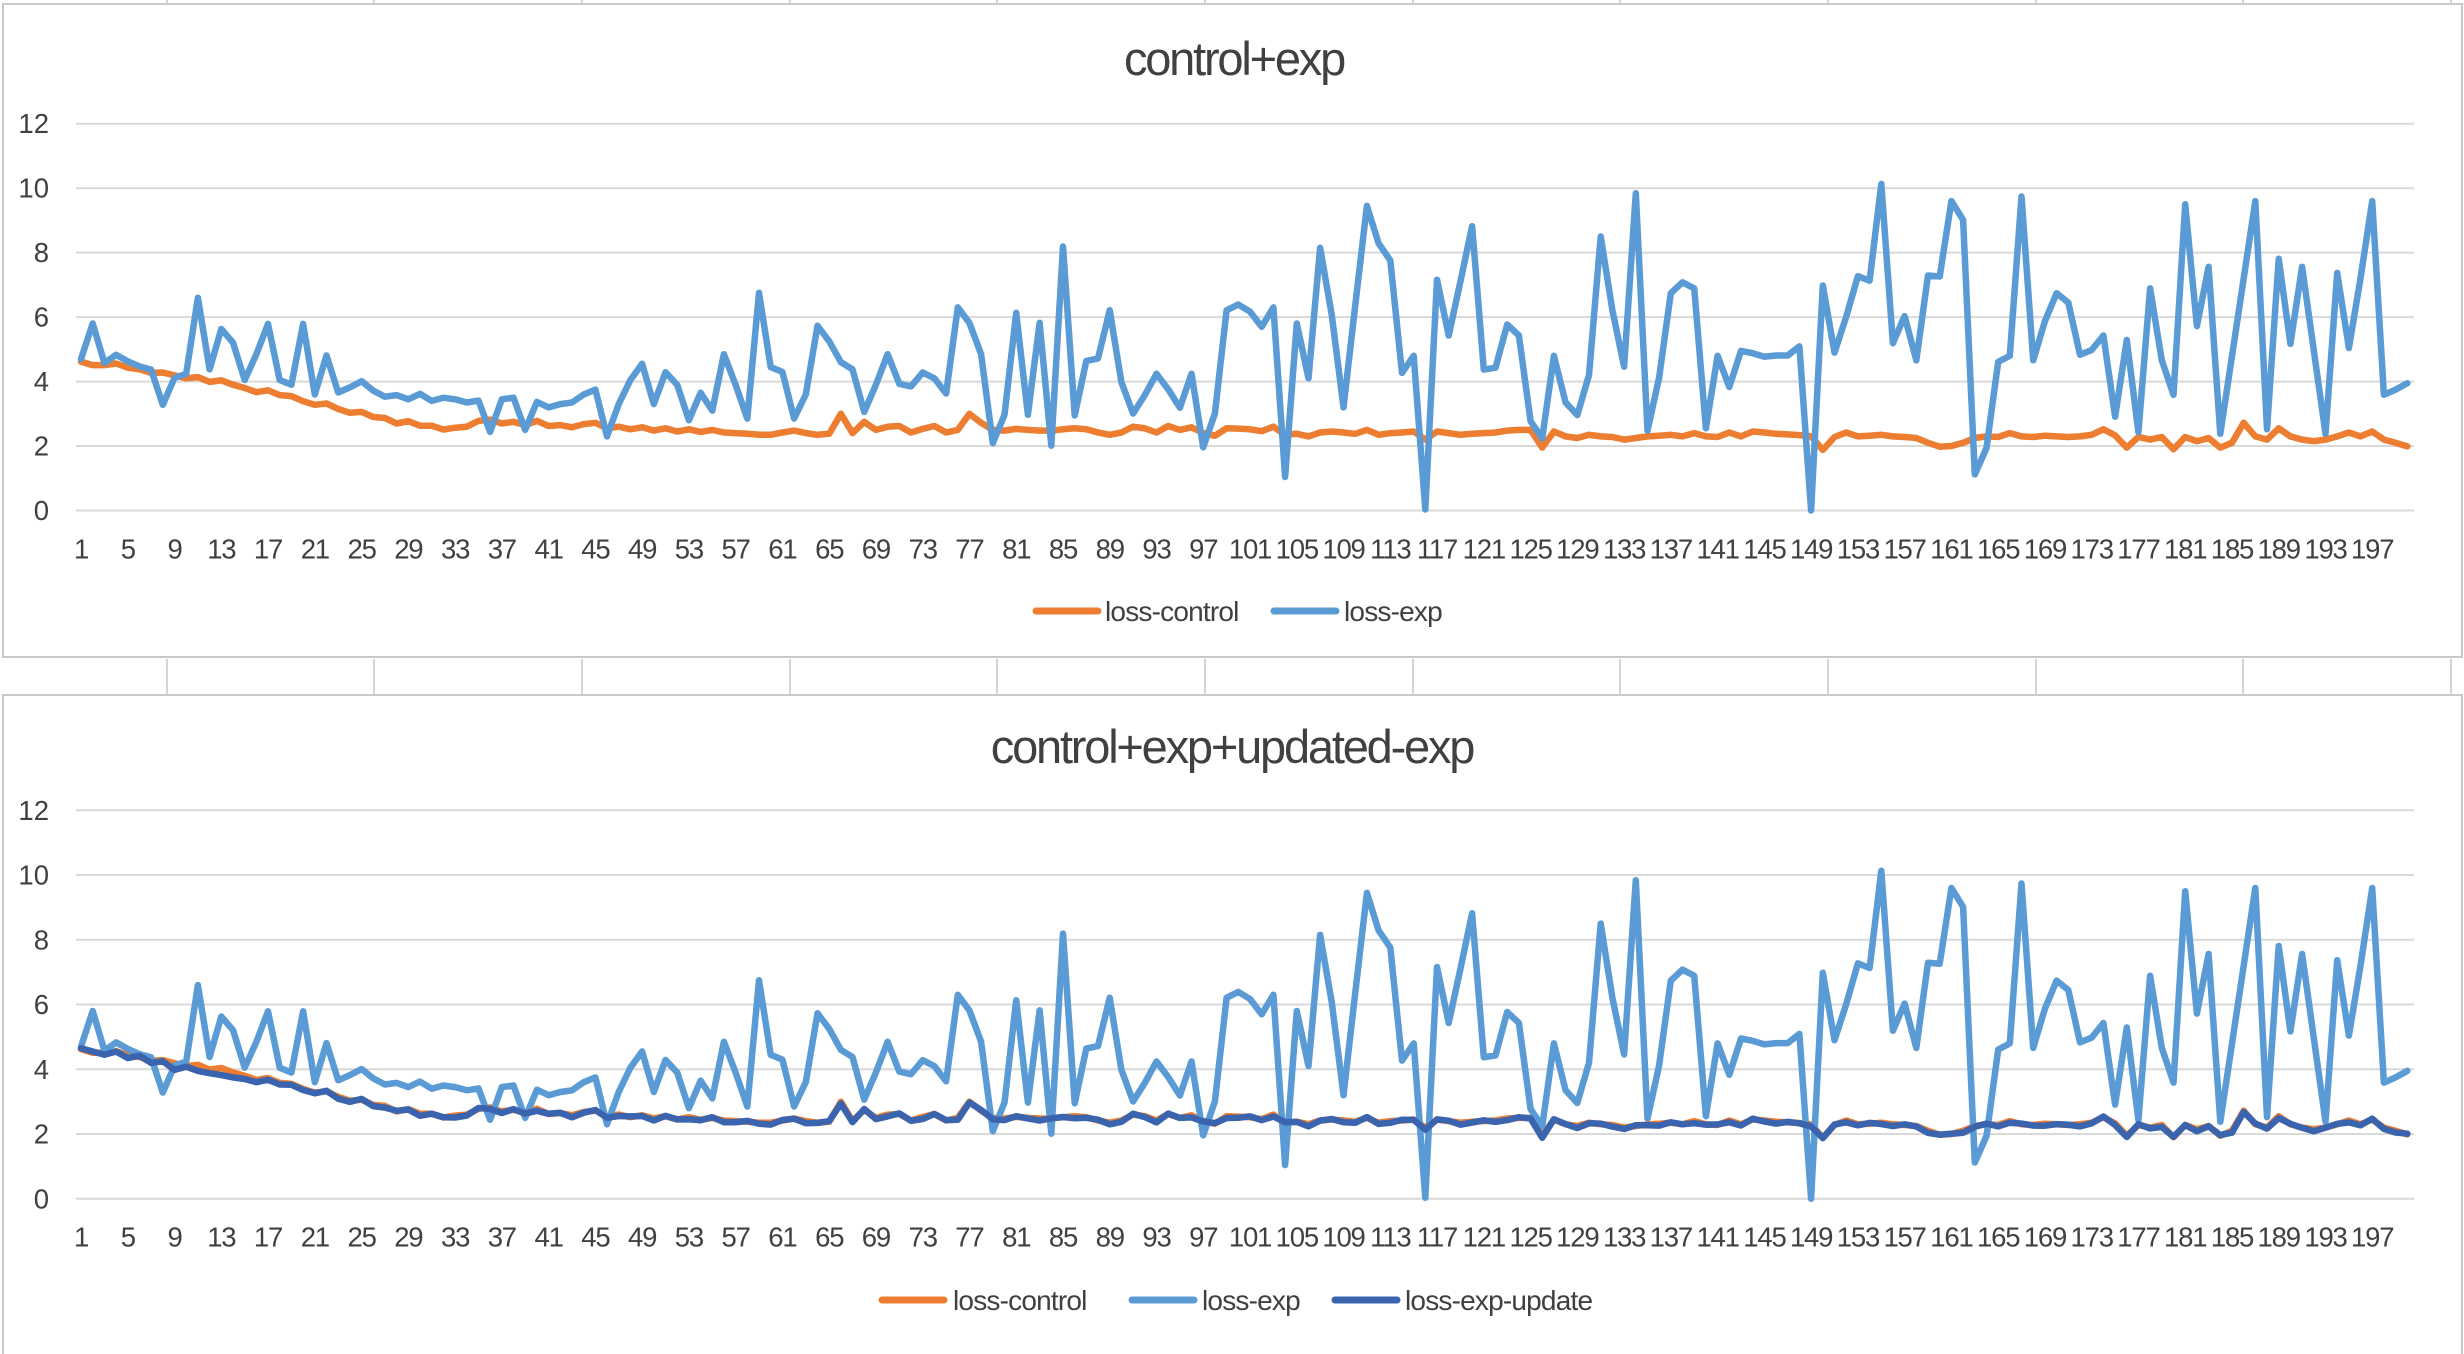  Describe the element at coordinates (548, 549) in the screenshot. I see `svg-text: 41` at that location.